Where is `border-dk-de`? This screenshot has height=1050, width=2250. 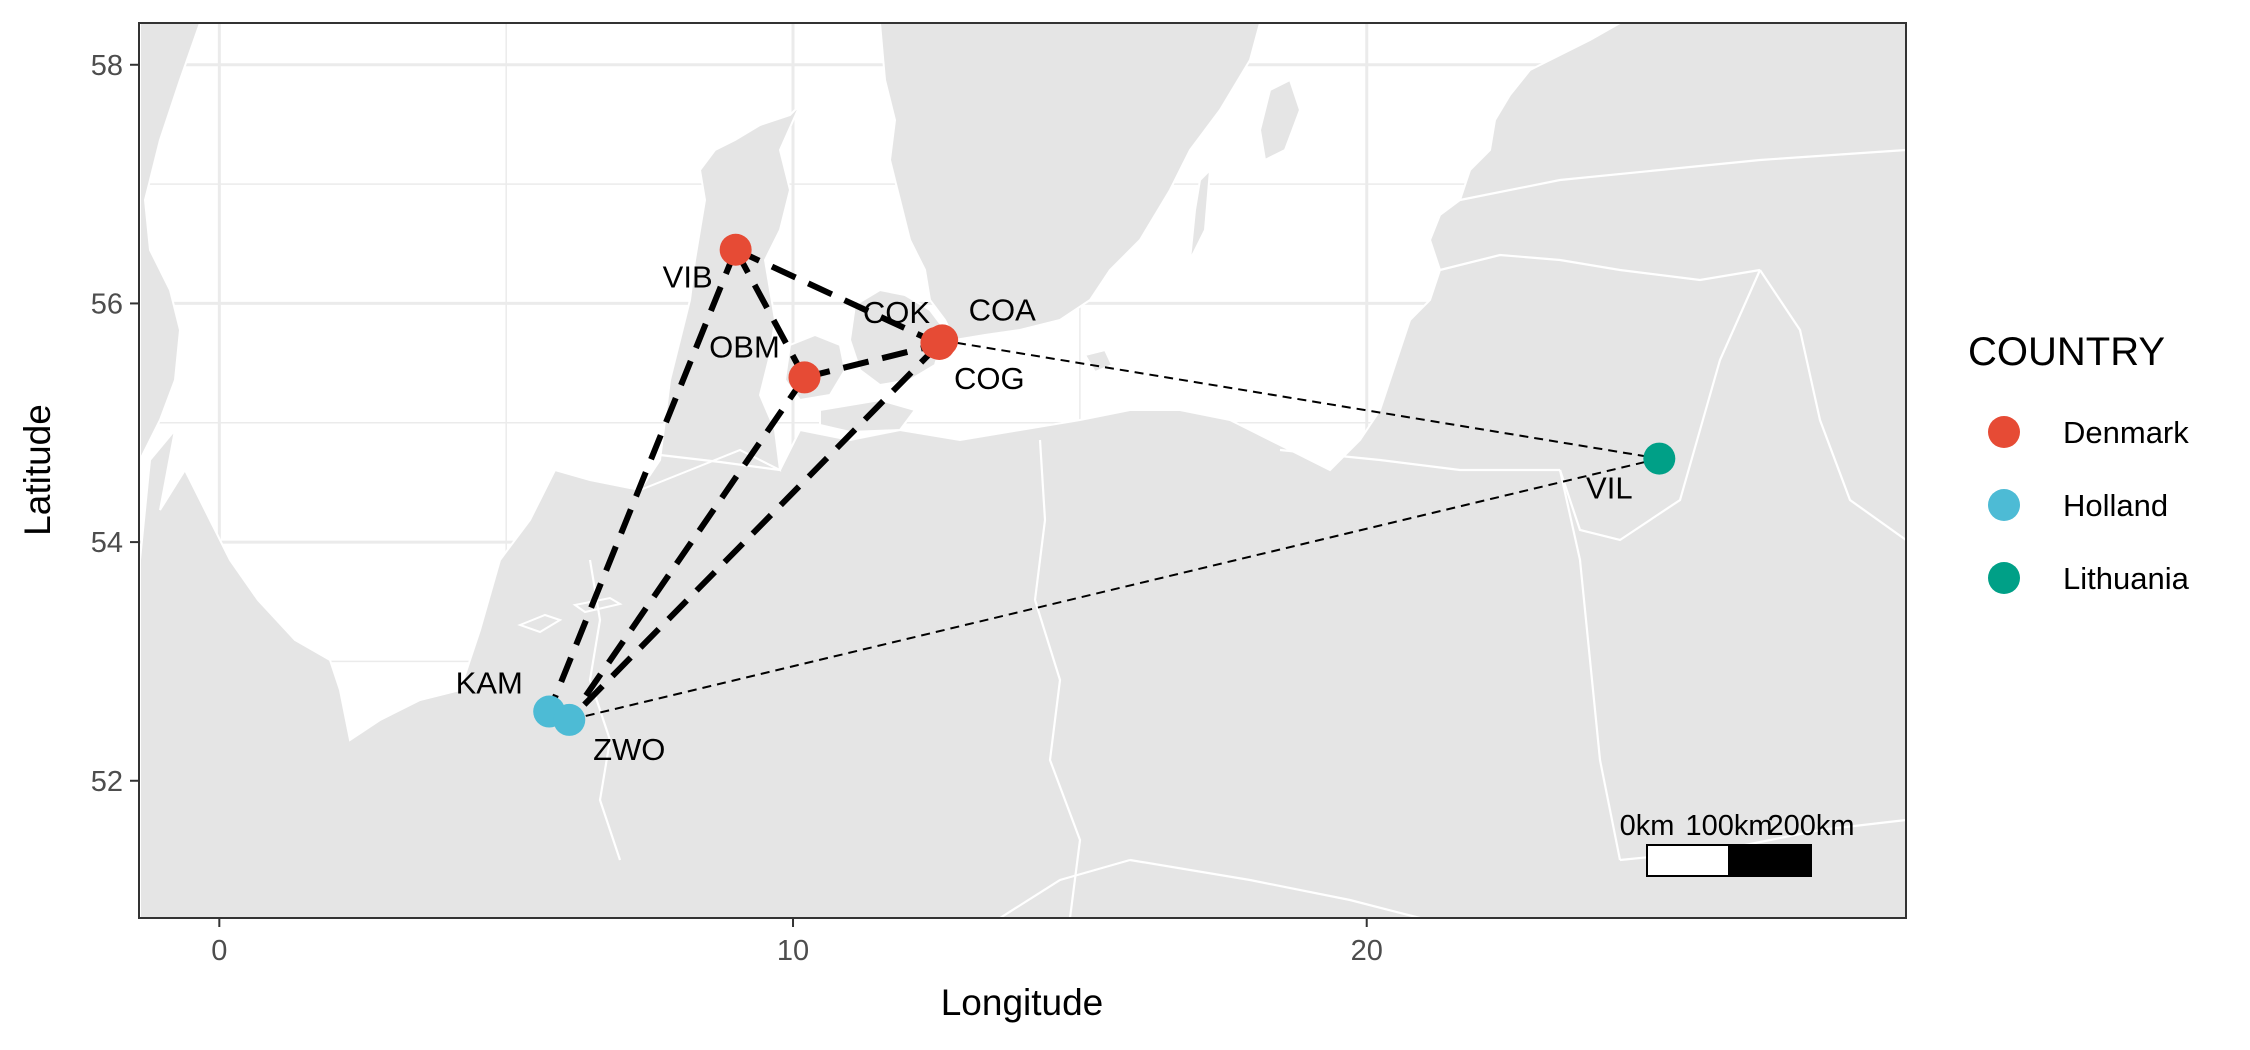
border-dk-de is located at coordinates (720, 462).